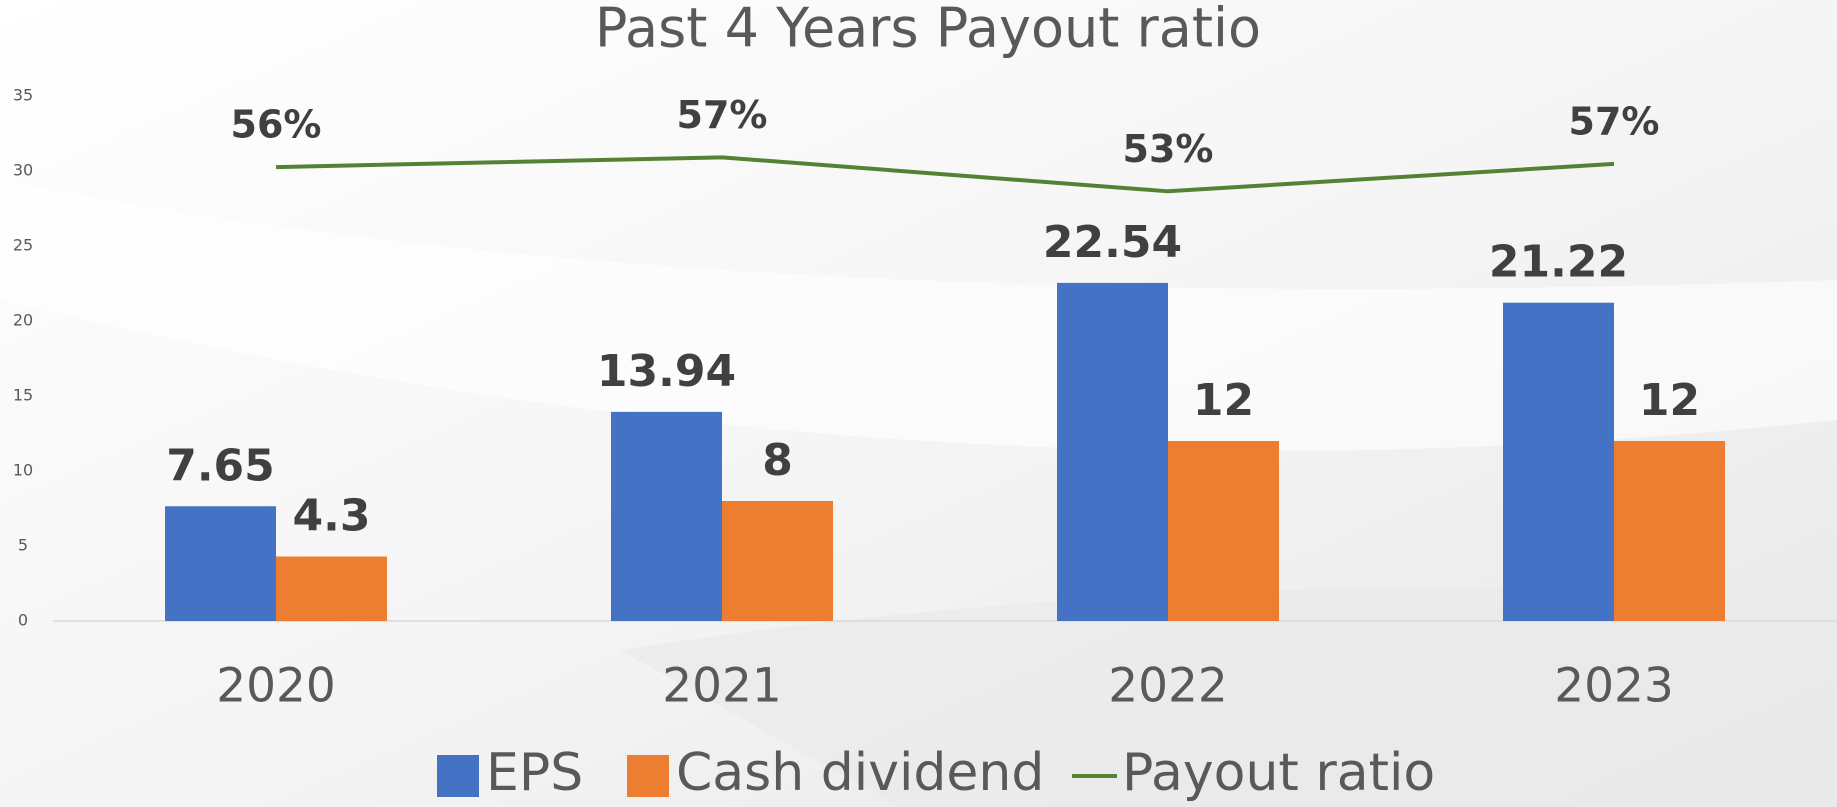 The height and width of the screenshot is (807, 1837). Describe the element at coordinates (1168, 686) in the screenshot. I see `x-tick-label: 2022` at that location.